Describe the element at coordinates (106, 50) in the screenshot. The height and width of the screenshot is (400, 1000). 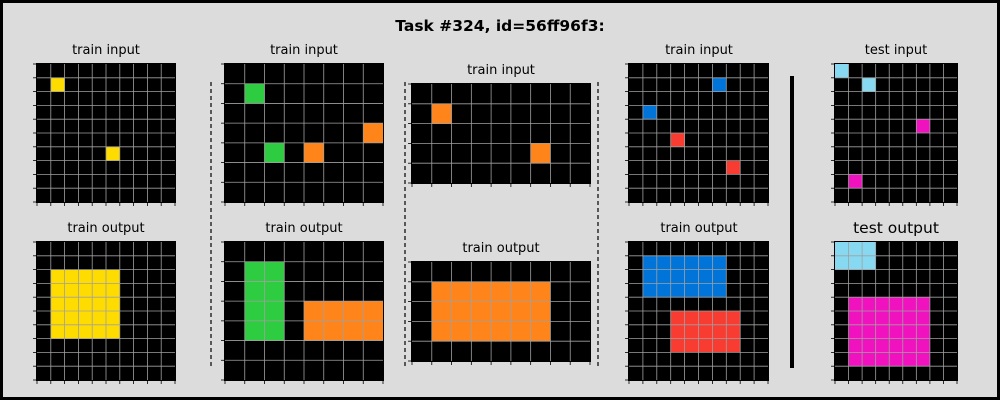
I see `train-input-label-1: train input` at that location.